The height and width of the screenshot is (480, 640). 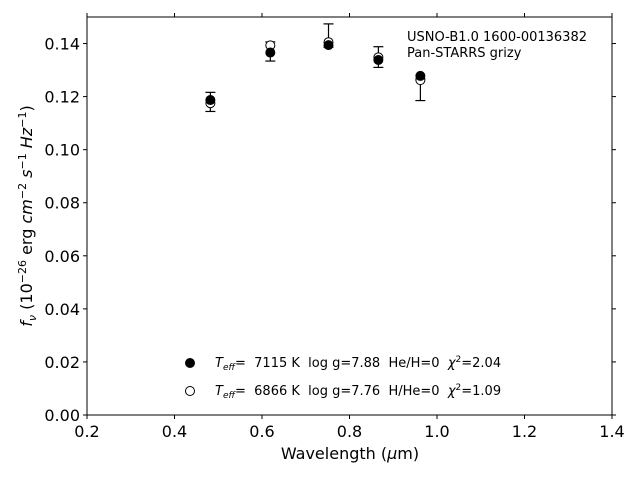 I want to click on x-tick-label: 1.0, so click(x=436, y=431).